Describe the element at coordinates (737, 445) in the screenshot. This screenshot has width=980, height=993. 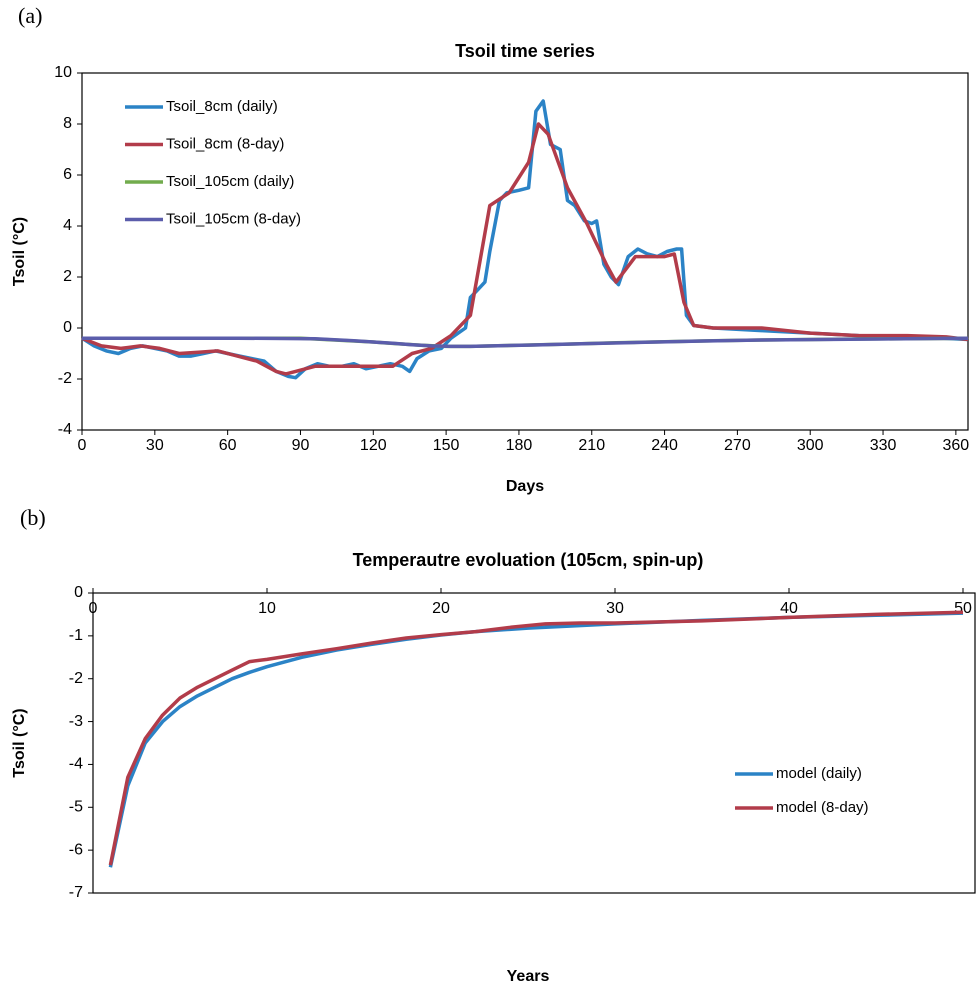
I see `x-tick-label: 270` at that location.